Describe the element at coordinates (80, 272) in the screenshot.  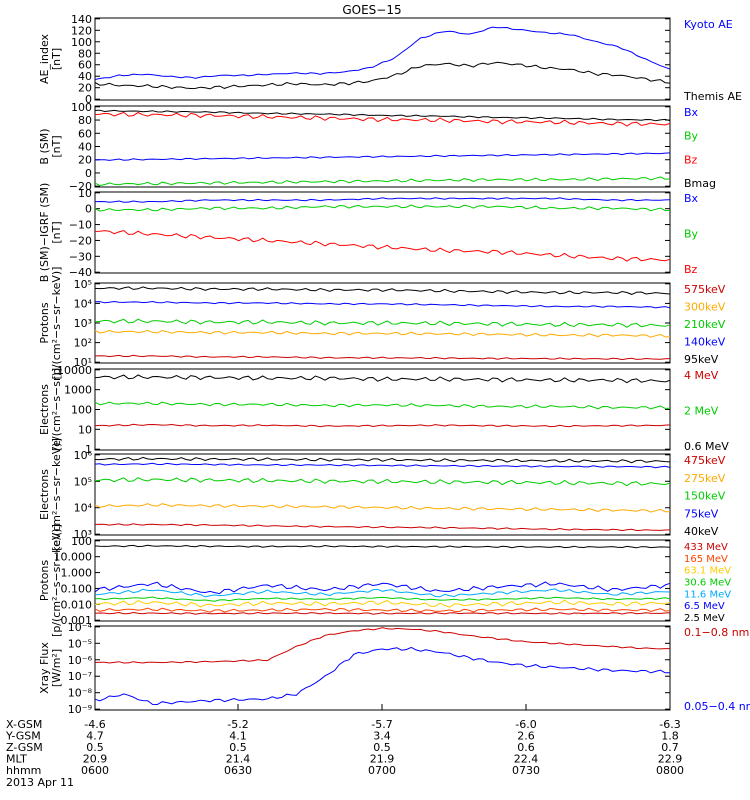
I see `y-tick-label: −40` at that location.